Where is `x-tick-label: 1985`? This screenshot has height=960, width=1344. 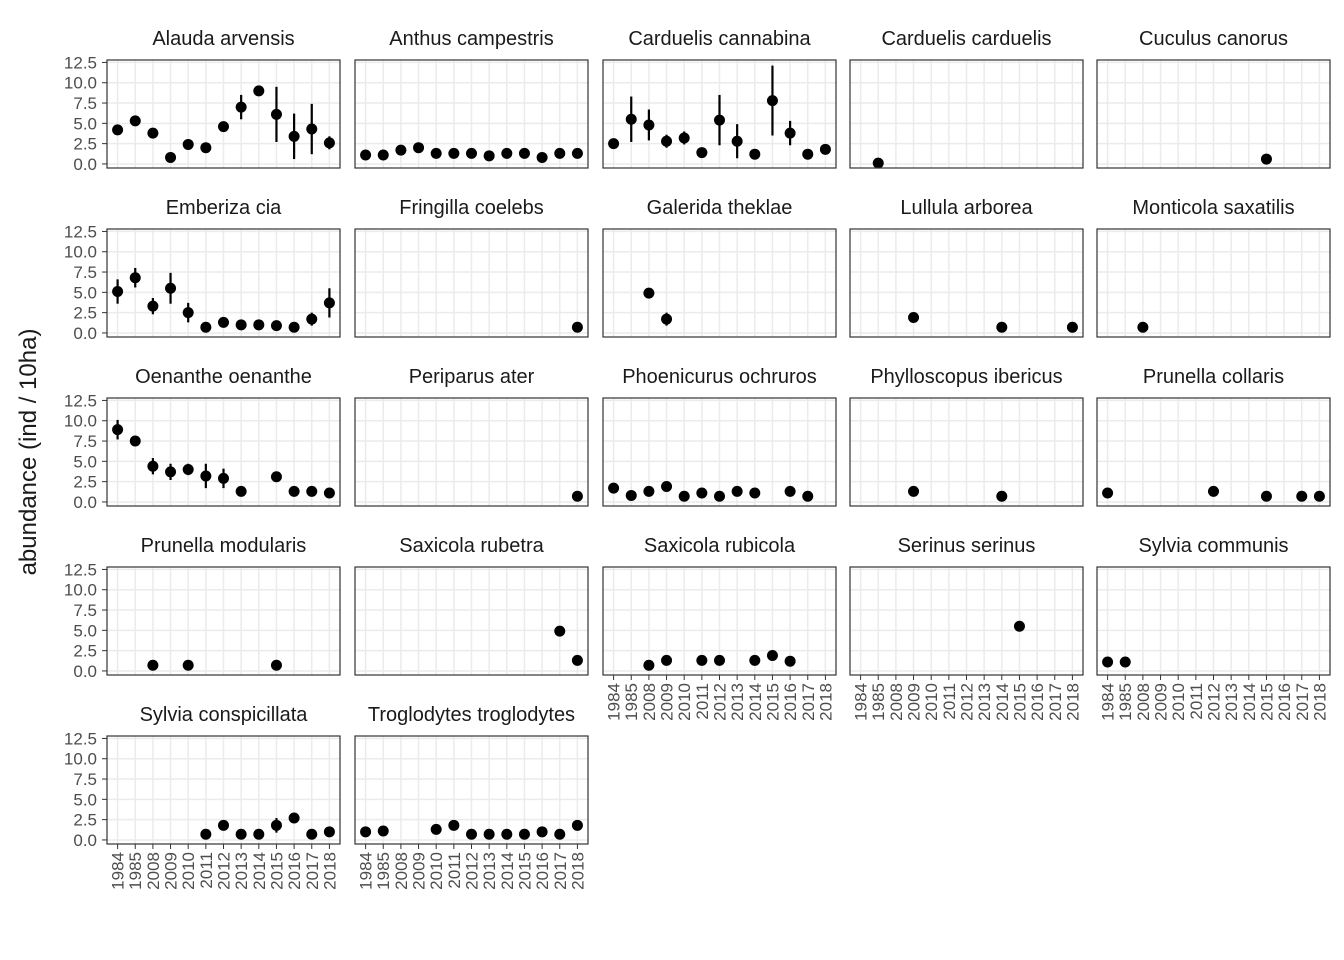 x-tick-label: 1985 is located at coordinates (383, 871).